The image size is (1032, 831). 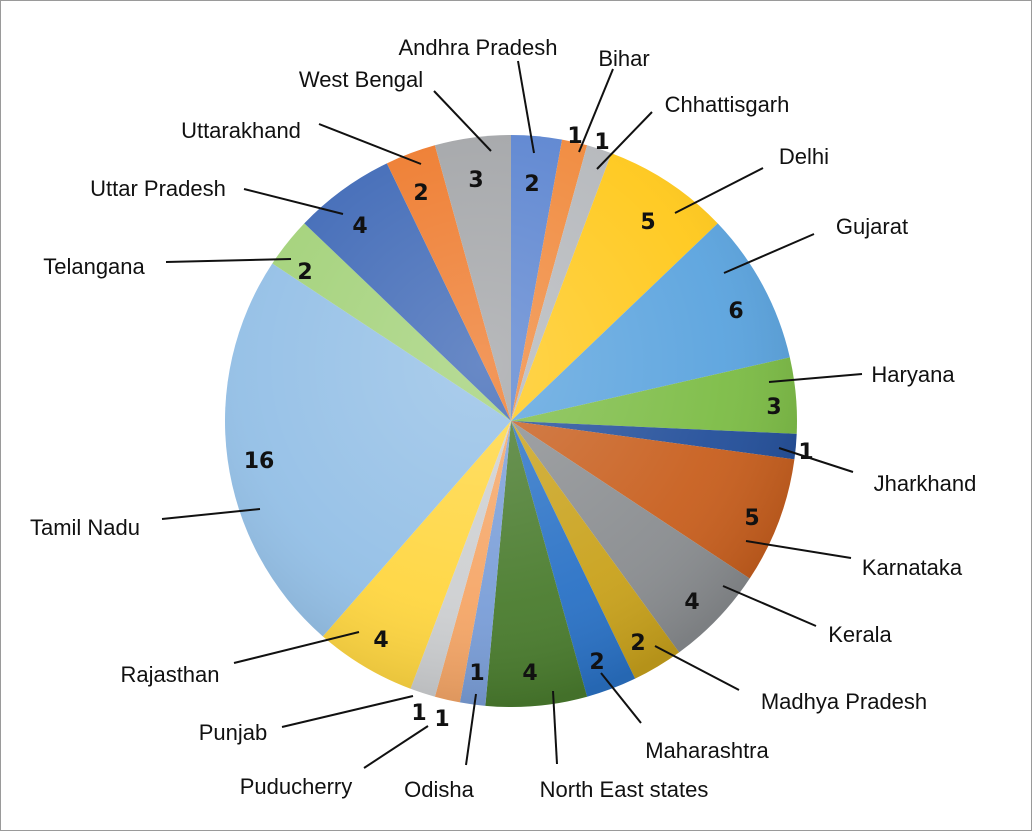 What do you see at coordinates (259, 461) in the screenshot?
I see `data-label: 16` at bounding box center [259, 461].